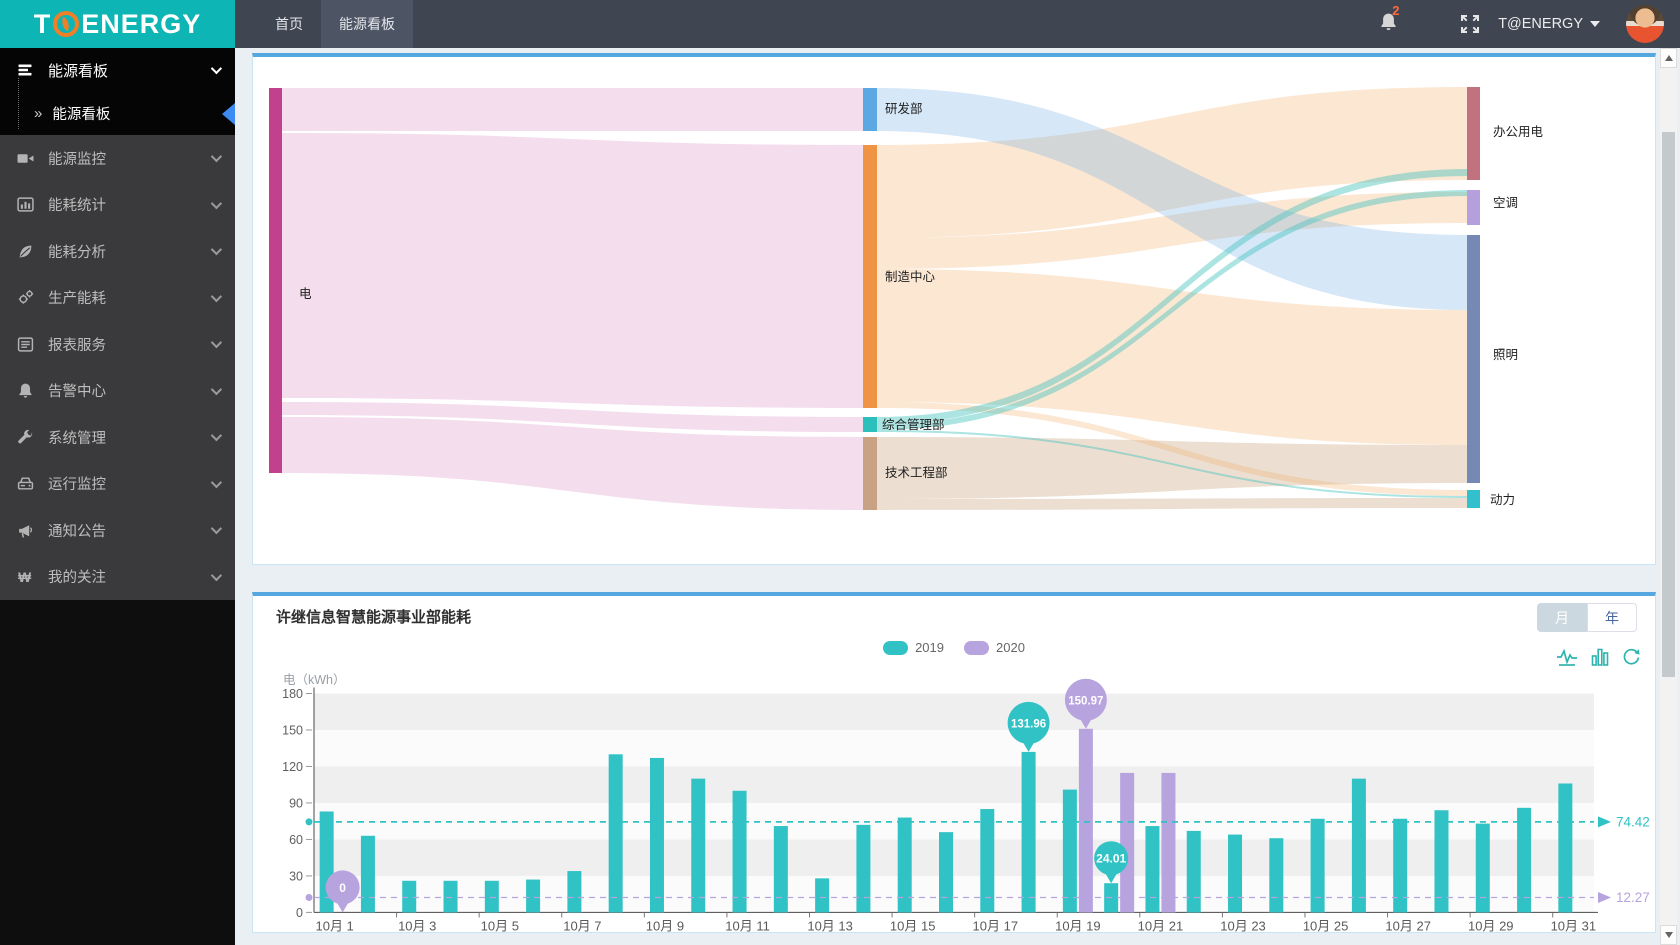 The image size is (1680, 945). Describe the element at coordinates (533, 896) in the screenshot. I see `bar-2019-10月6` at that location.